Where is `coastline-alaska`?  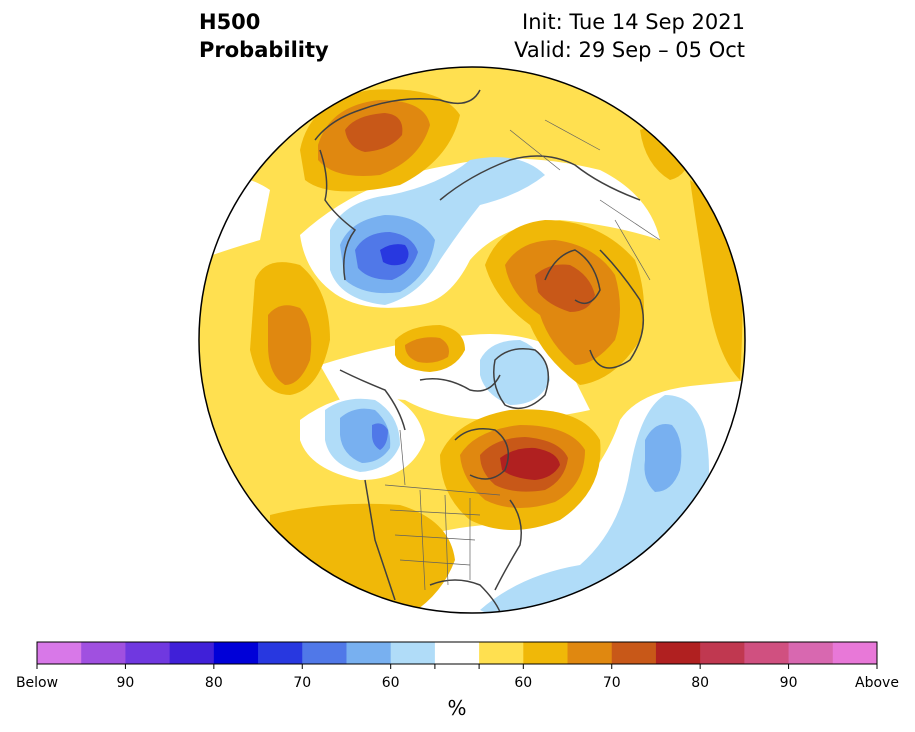
coastline-alaska is located at coordinates (372, 400).